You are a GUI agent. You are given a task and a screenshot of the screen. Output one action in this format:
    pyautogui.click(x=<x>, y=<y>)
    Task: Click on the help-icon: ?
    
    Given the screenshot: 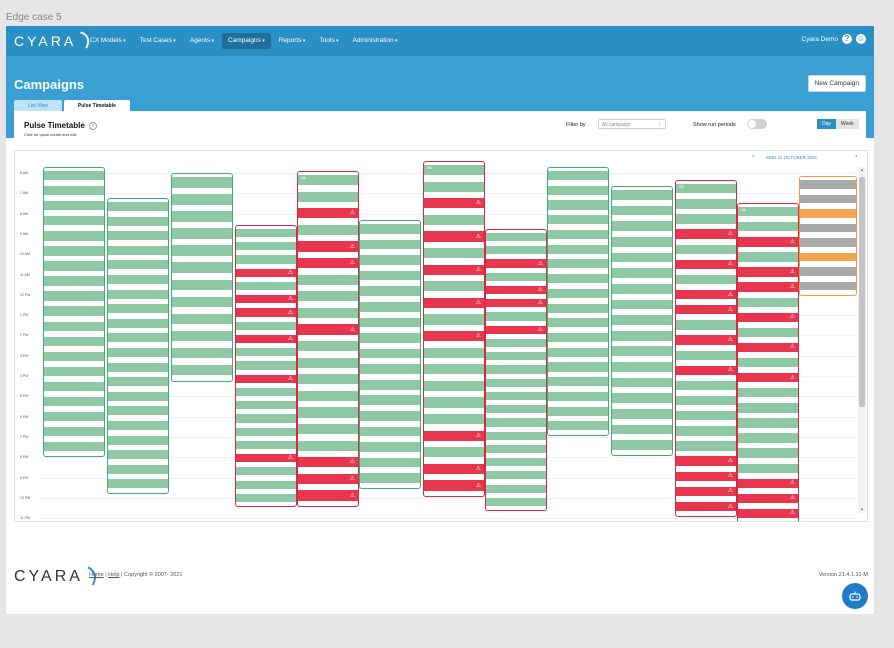 What is the action you would take?
    pyautogui.click(x=847, y=39)
    